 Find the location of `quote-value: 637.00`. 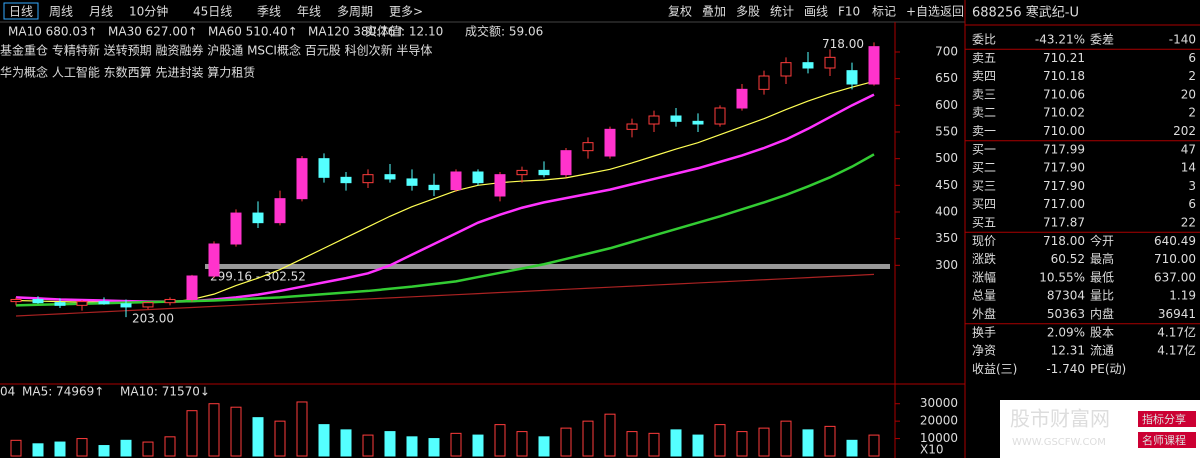

quote-value: 637.00 is located at coordinates (1175, 277).